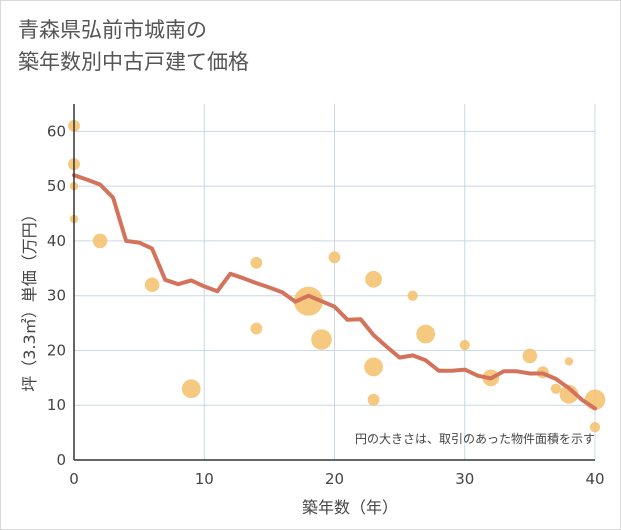  What do you see at coordinates (112, 30) in the screenshot?
I see `chart-title-line1: 青森県弘前市城南の` at bounding box center [112, 30].